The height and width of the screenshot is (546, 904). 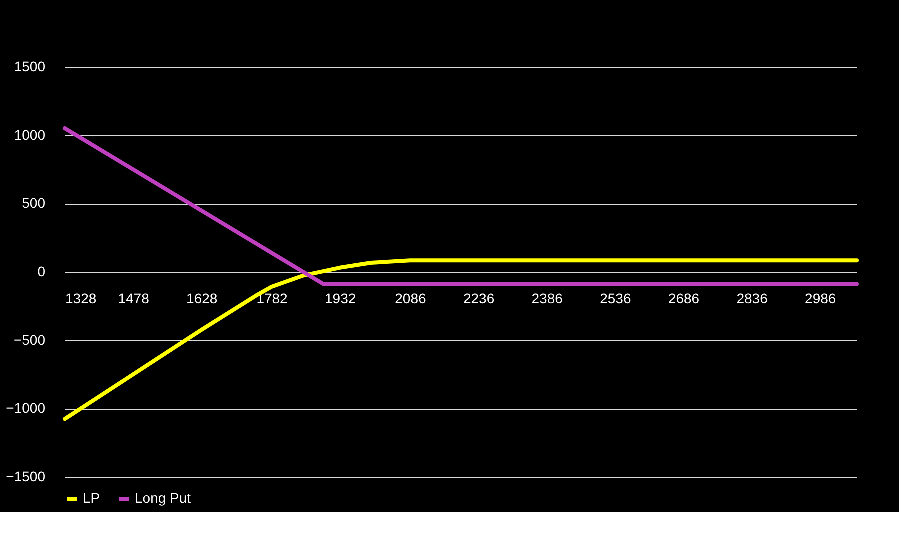 I want to click on y-tick-label: −500, so click(x=30, y=340).